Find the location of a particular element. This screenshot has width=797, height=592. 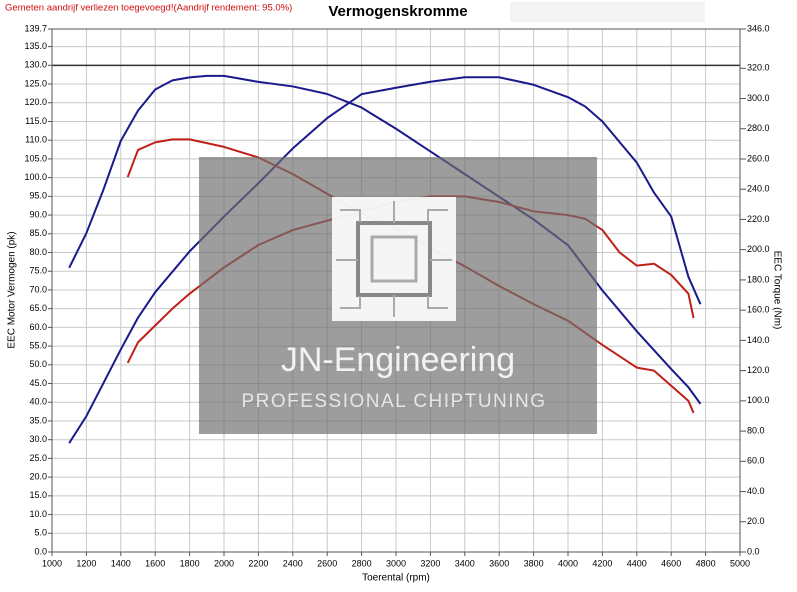

y-tick-label: 45.0 is located at coordinates (38, 383).